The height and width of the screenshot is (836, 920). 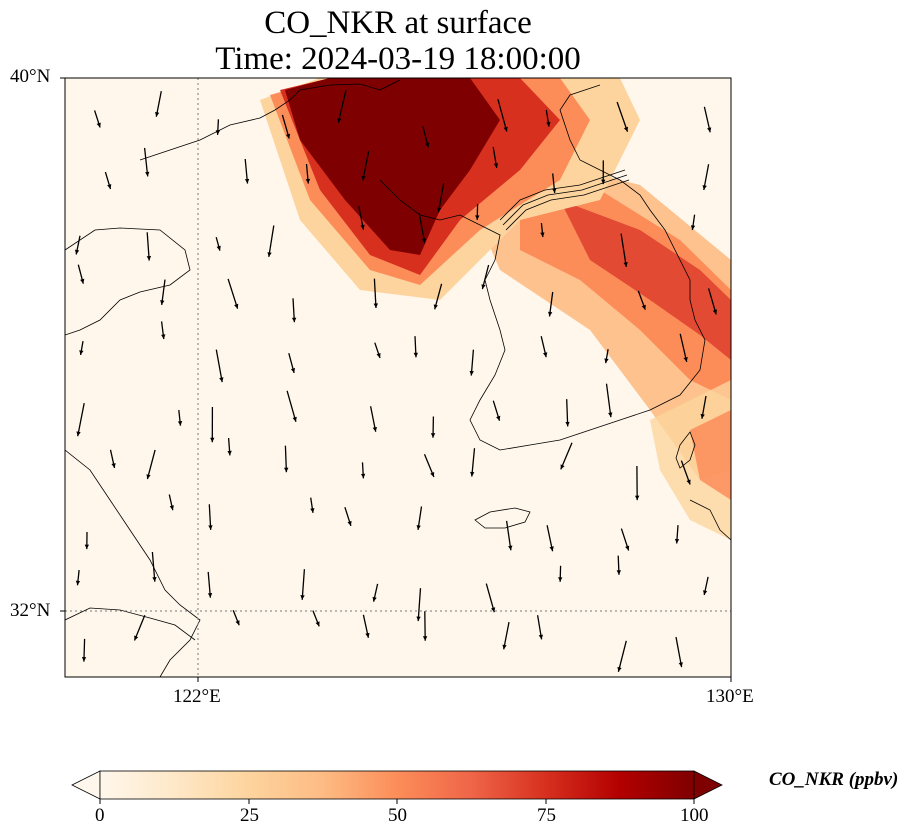 I want to click on colorbar-ticks, so click(x=397, y=801).